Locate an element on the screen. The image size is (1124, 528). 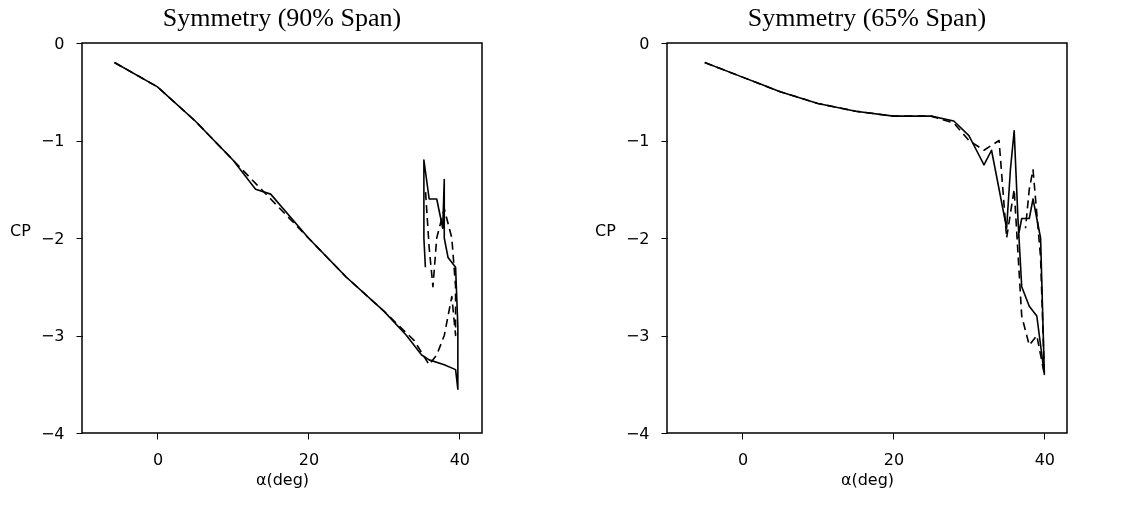
chart-title: Symmetry (65% Span) is located at coordinates (867, 17).